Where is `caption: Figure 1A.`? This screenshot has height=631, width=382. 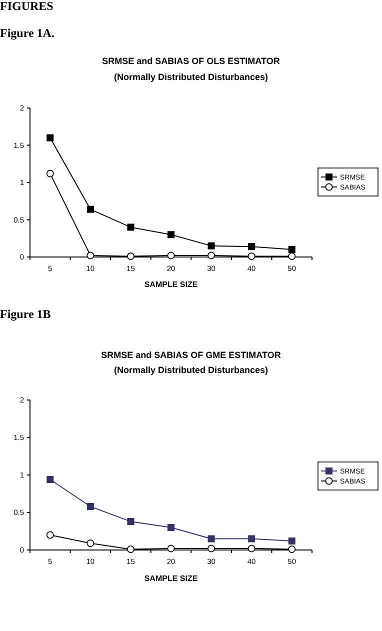 caption: Figure 1A. is located at coordinates (27, 33).